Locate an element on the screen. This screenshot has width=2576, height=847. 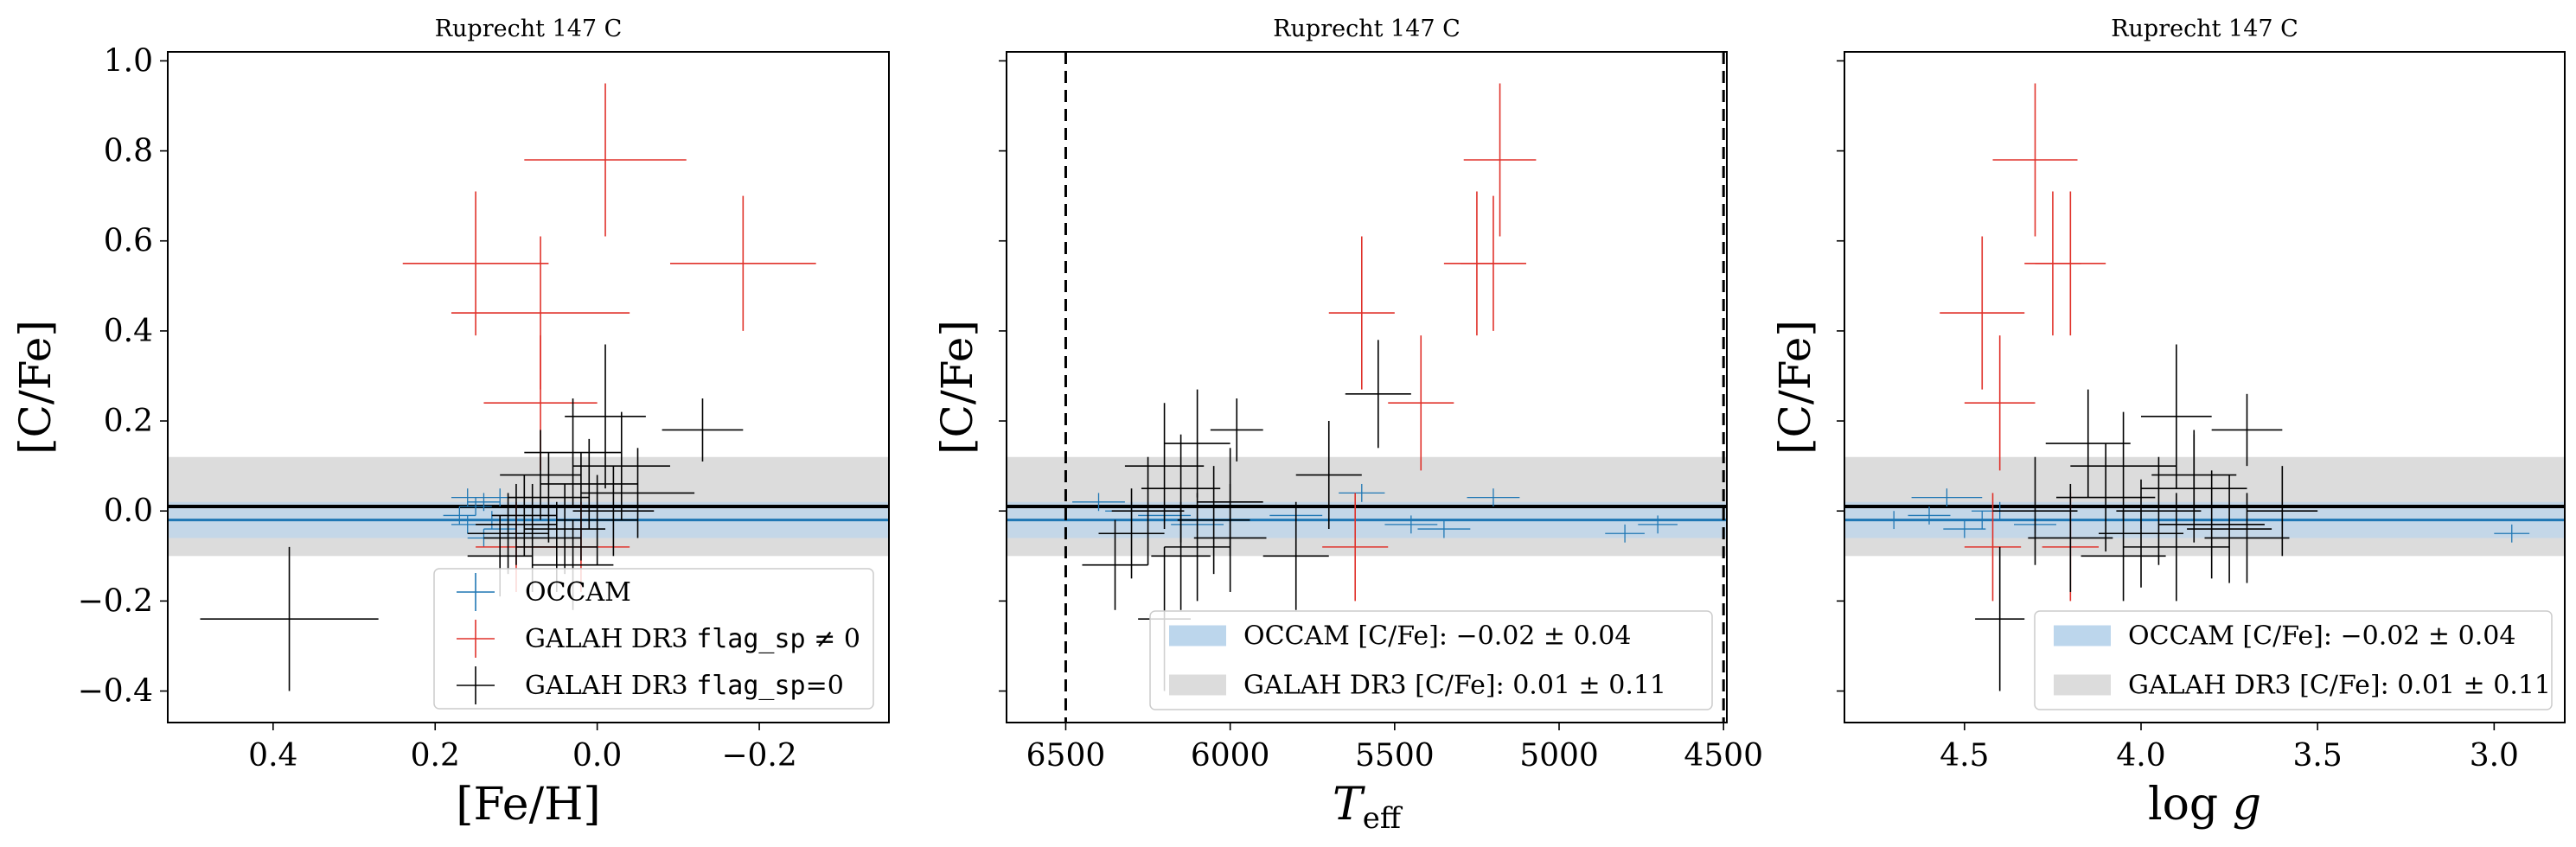
legend-entry: OCCAM [C/Fe]: −0.02 ± 0.04 is located at coordinates (2285, 636).